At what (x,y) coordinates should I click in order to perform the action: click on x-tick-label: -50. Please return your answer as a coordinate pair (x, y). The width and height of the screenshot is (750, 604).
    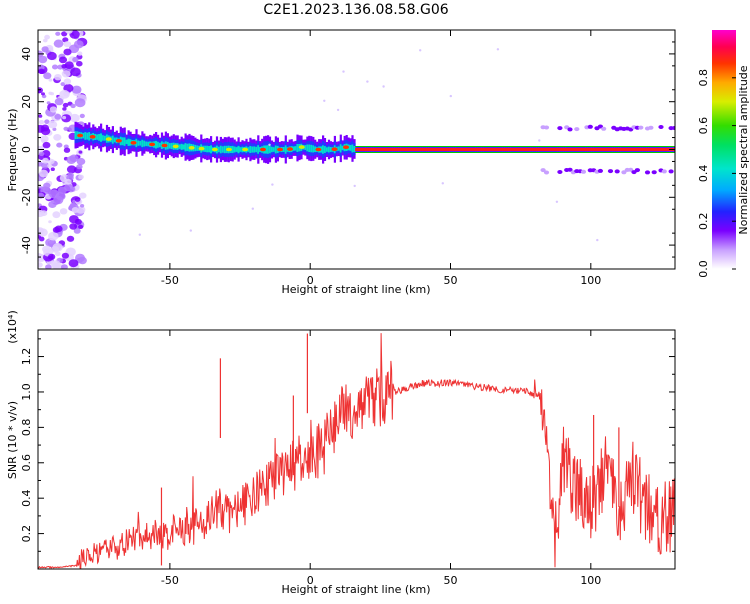
    Looking at the image, I should click on (170, 280).